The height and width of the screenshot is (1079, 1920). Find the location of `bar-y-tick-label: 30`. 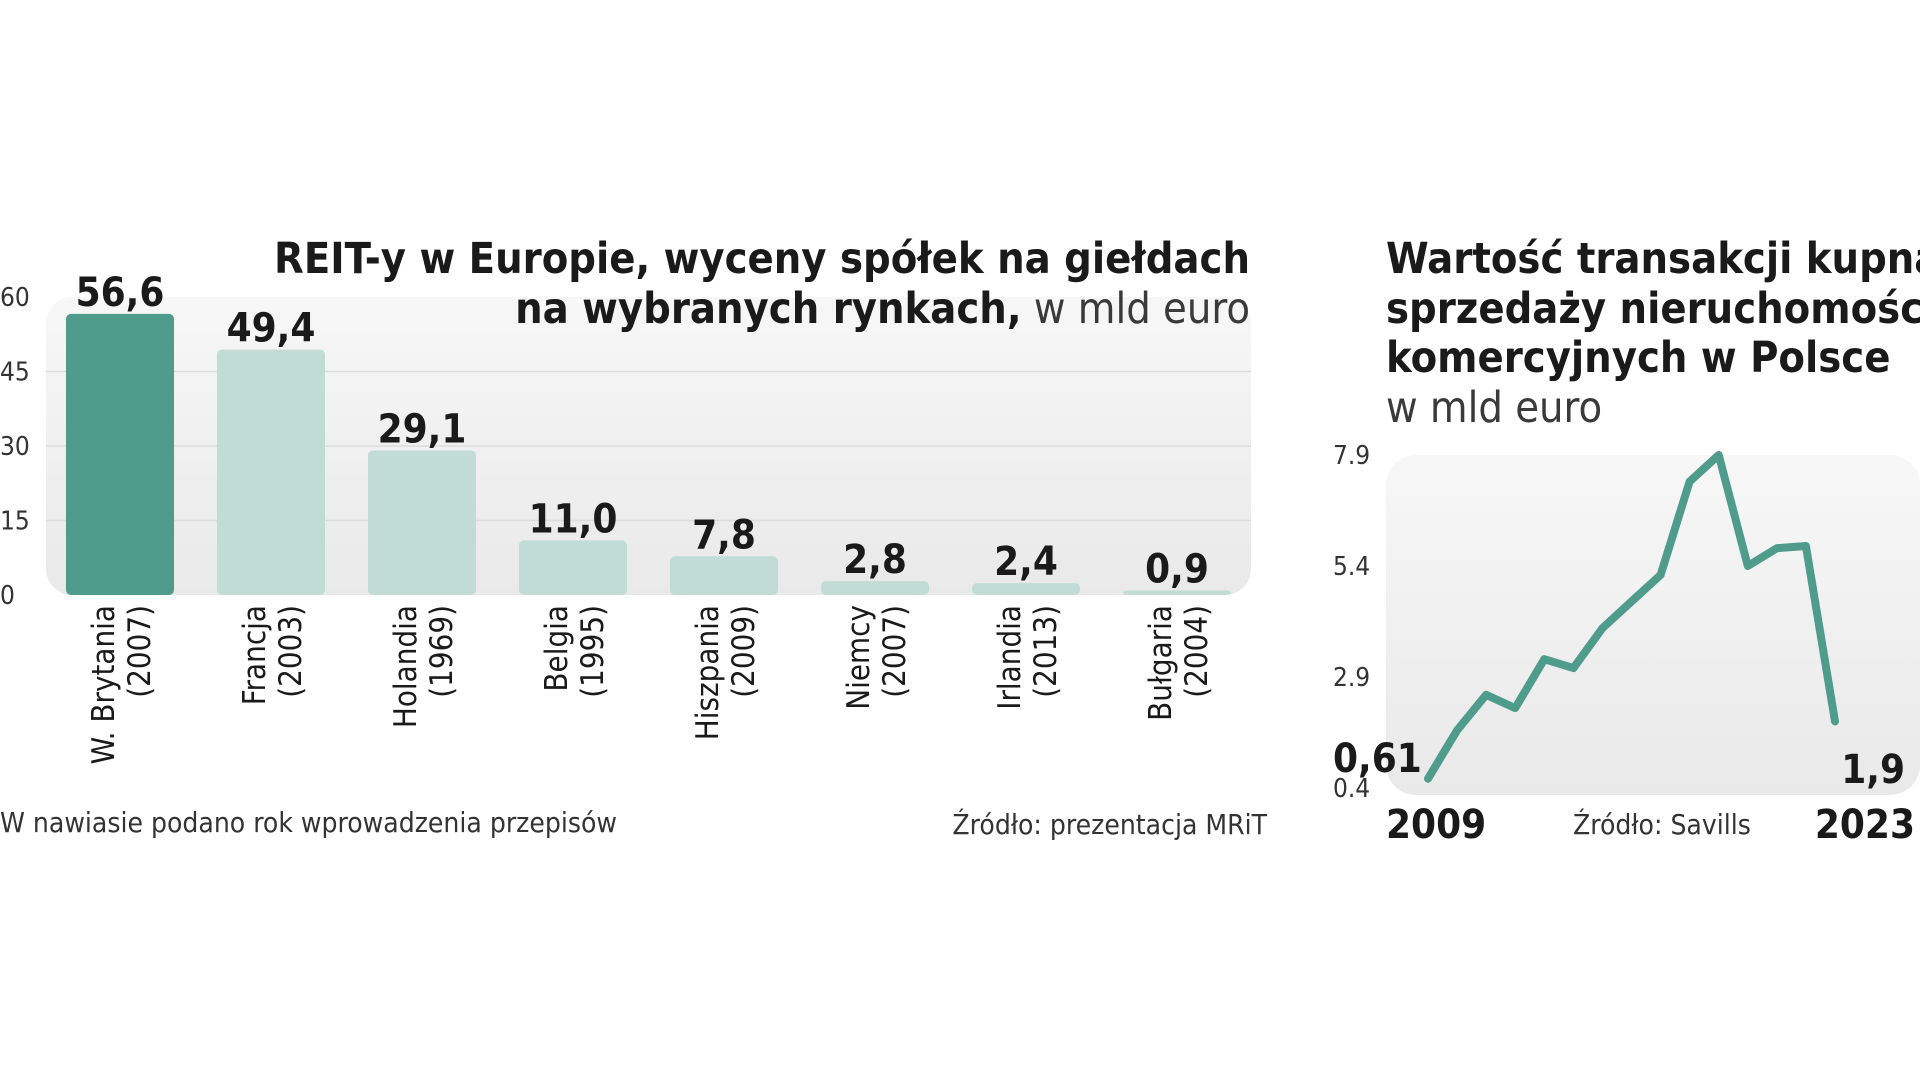

bar-y-tick-label: 30 is located at coordinates (15, 447).